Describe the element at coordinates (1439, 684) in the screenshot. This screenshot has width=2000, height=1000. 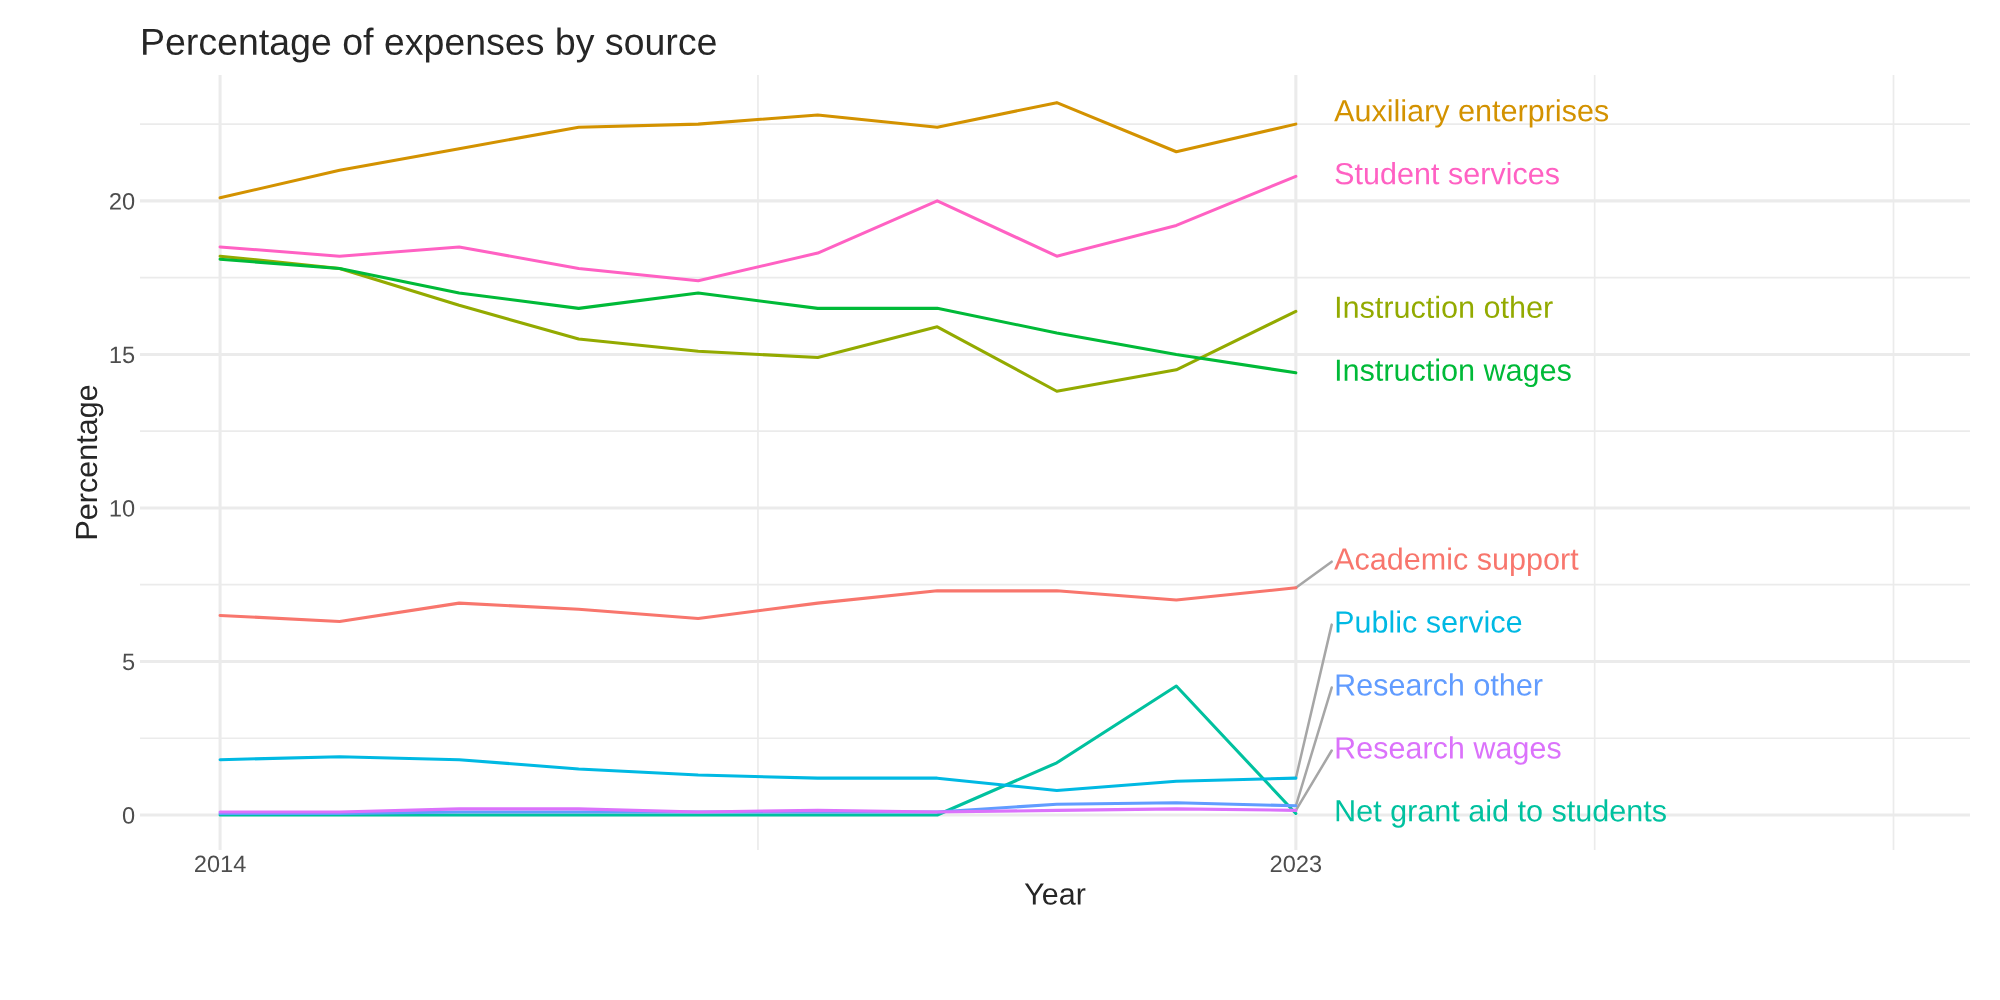
I see `text: Research other` at that location.